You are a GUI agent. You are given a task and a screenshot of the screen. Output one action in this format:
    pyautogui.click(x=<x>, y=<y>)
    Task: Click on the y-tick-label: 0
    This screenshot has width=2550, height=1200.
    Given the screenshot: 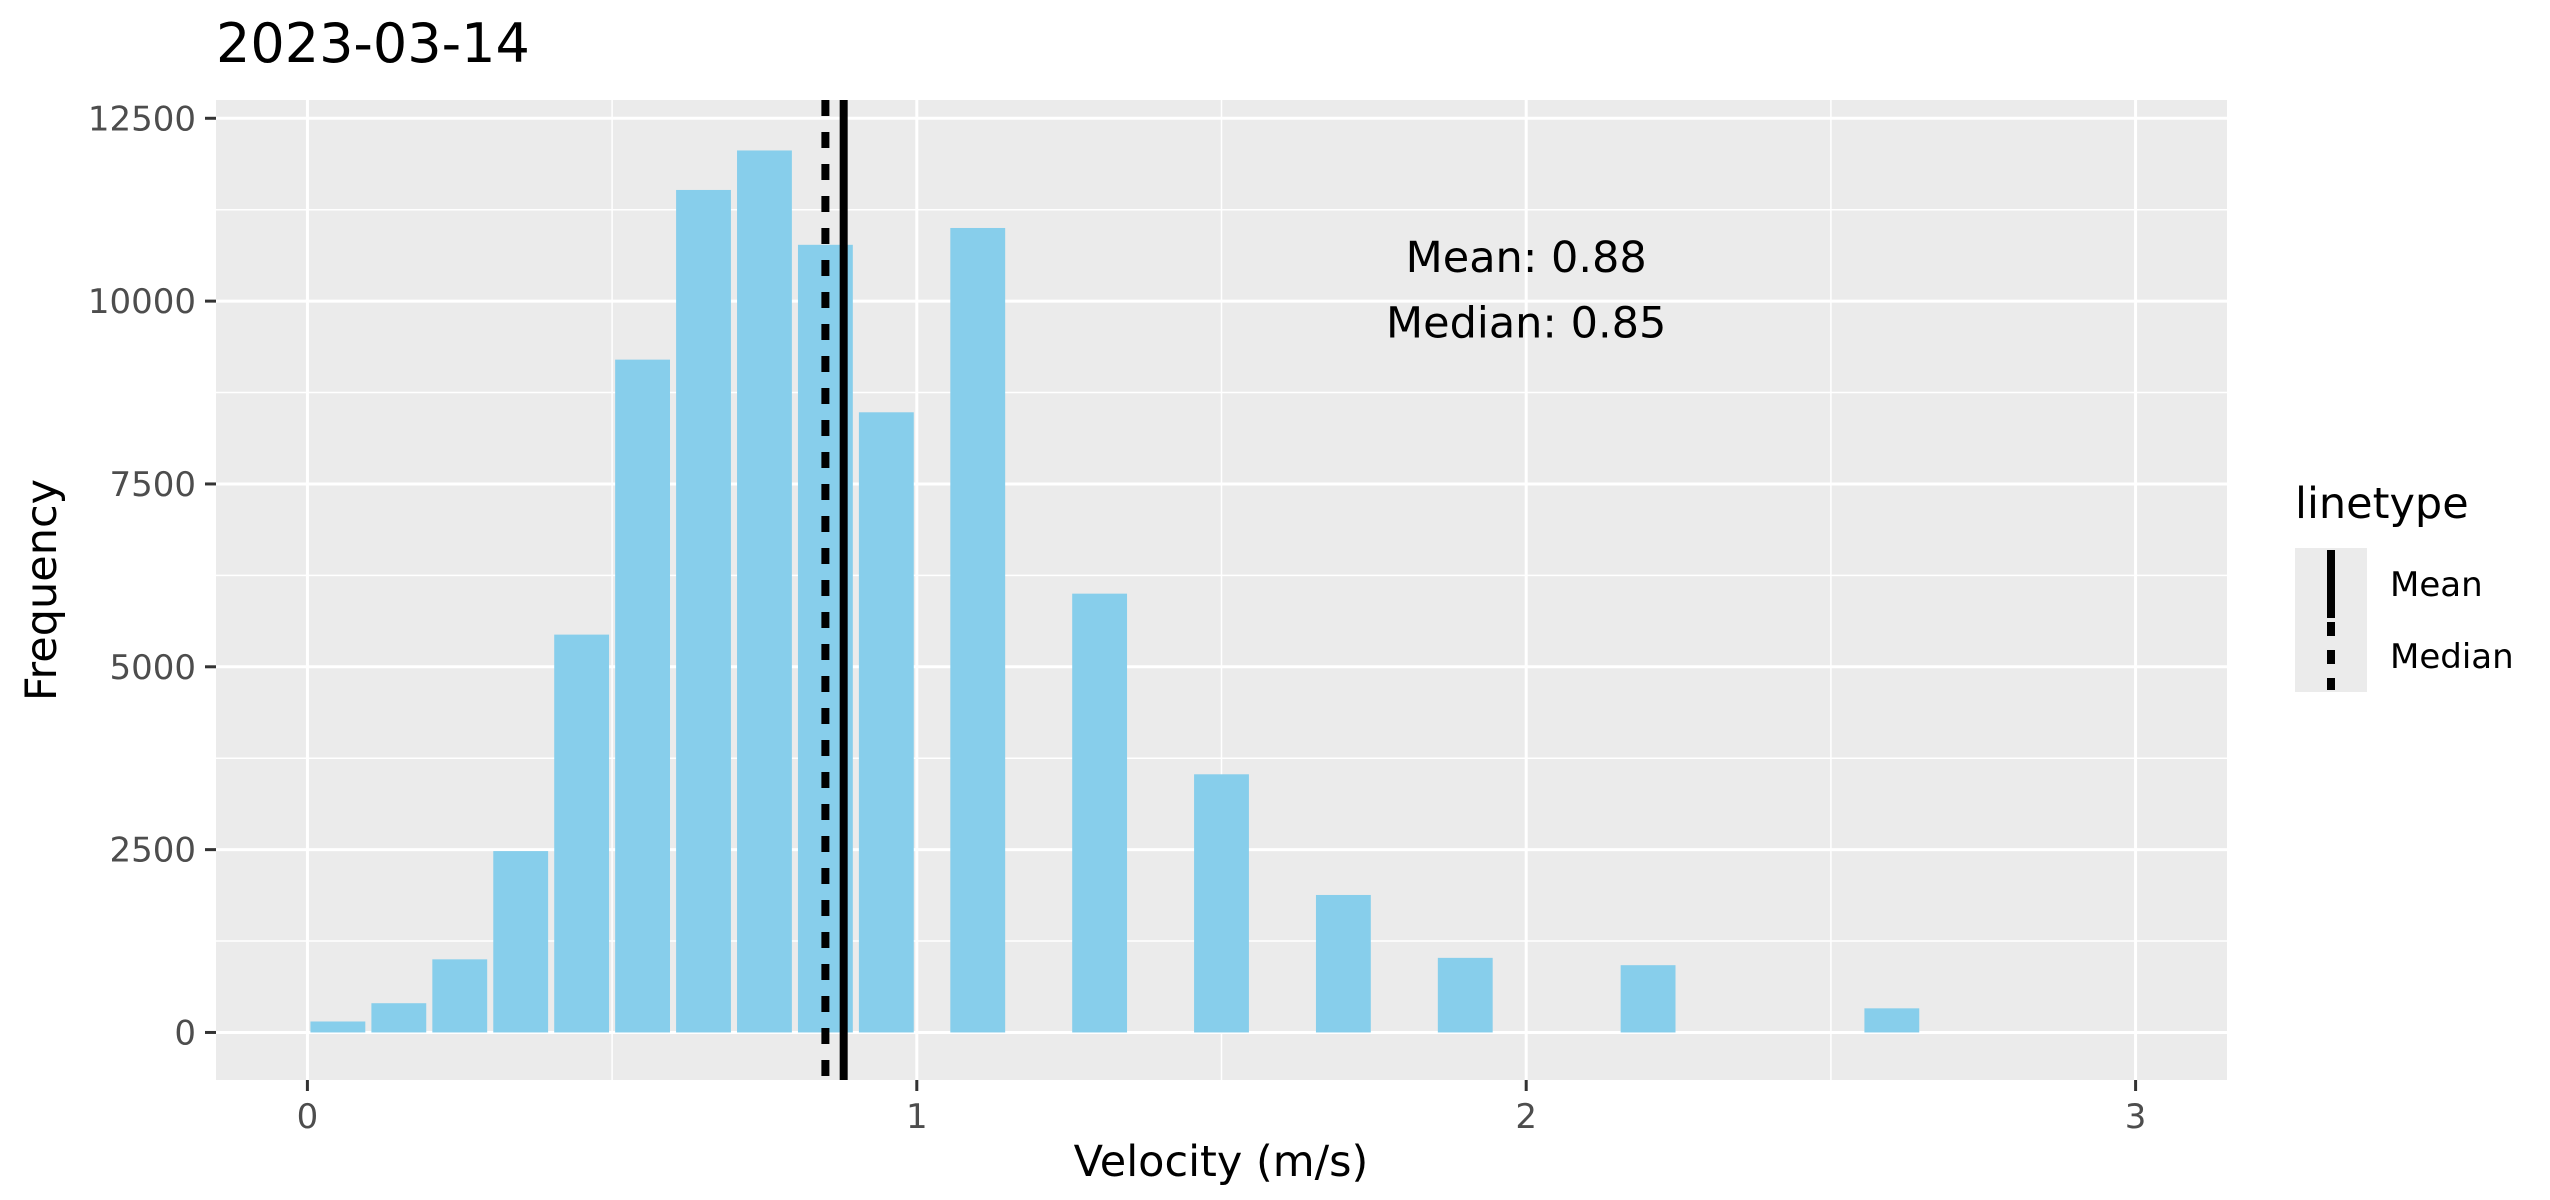 What is the action you would take?
    pyautogui.click(x=185, y=1033)
    